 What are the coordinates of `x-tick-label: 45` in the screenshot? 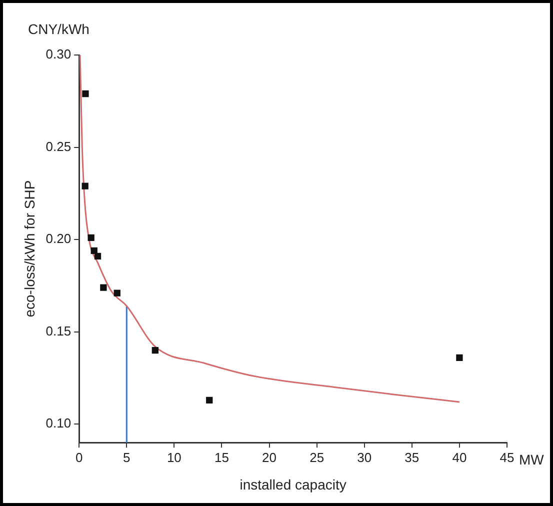 It's located at (507, 457).